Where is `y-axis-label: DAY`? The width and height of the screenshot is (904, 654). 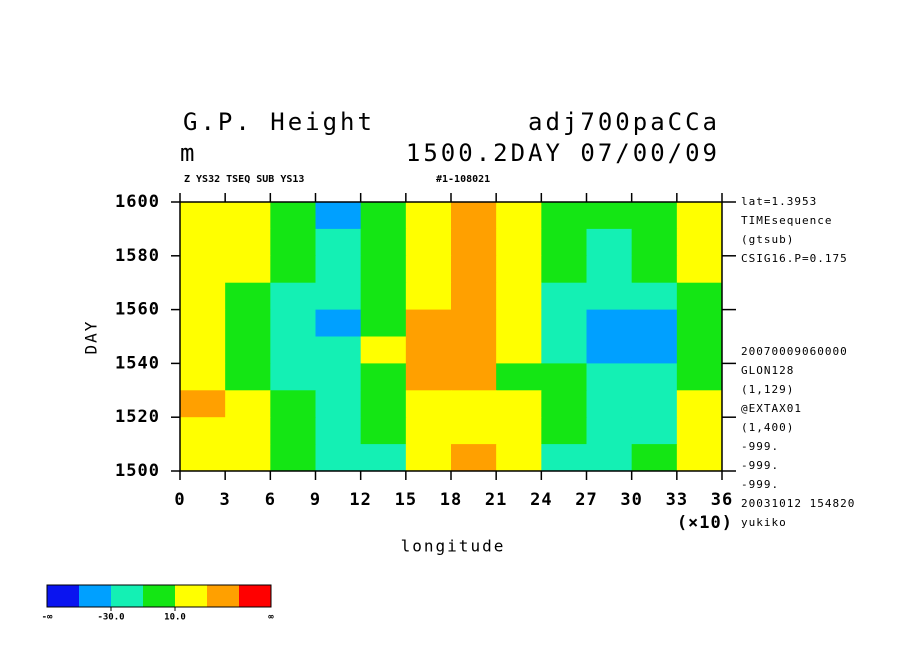 y-axis-label: DAY is located at coordinates (91, 337).